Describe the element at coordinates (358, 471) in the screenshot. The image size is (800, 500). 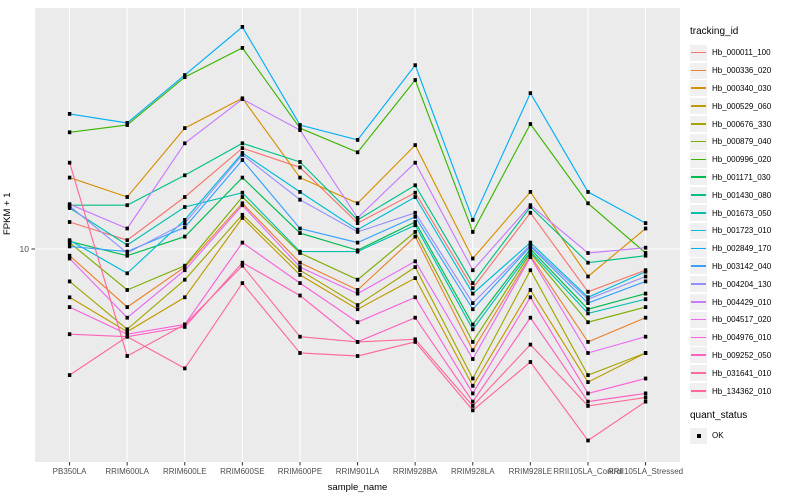
I see `x-tick-label: RRIM901LA` at that location.